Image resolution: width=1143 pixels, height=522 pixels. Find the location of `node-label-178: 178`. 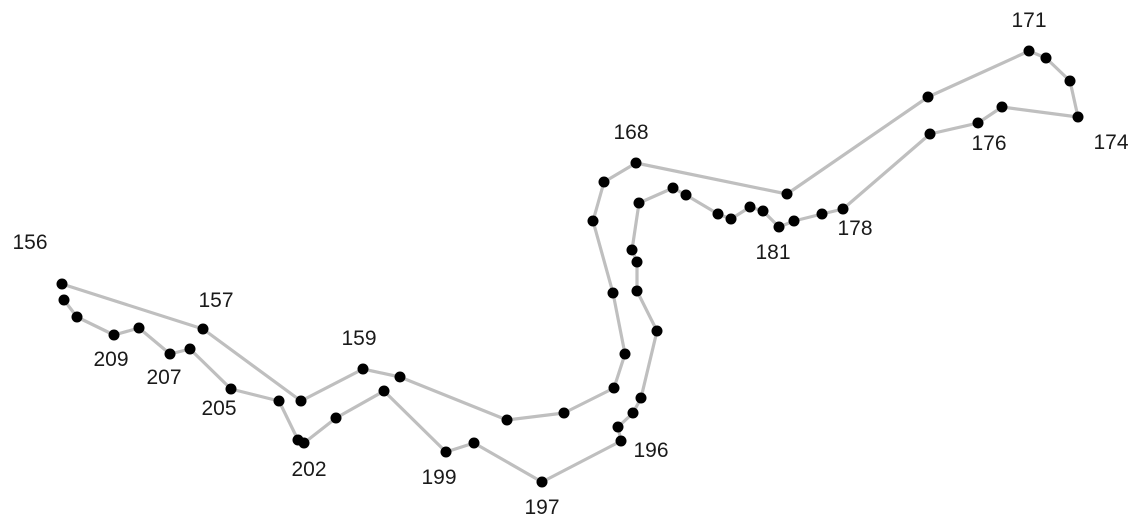

node-label-178: 178 is located at coordinates (854, 228).